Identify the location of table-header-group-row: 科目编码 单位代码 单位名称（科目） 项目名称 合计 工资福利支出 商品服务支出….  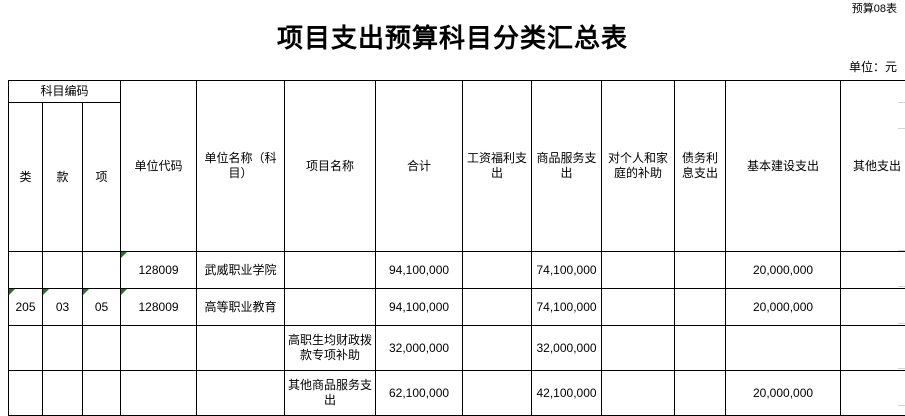
(457, 92).